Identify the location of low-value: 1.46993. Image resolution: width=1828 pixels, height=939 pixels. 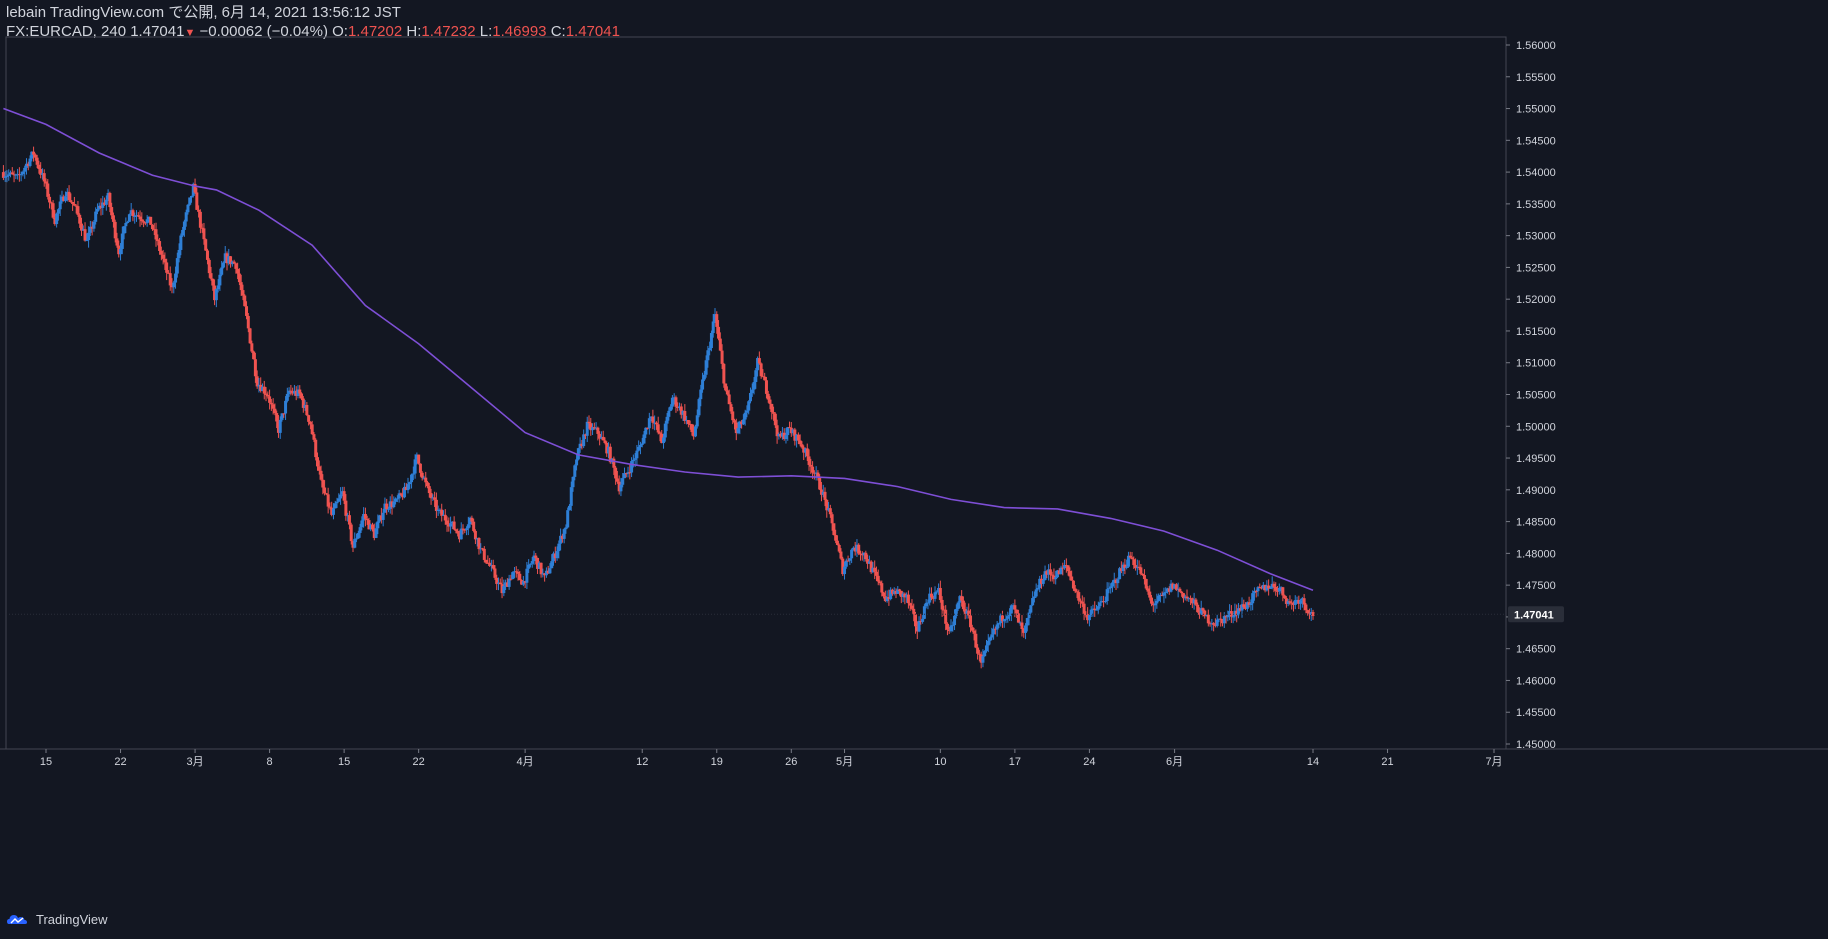
(519, 31).